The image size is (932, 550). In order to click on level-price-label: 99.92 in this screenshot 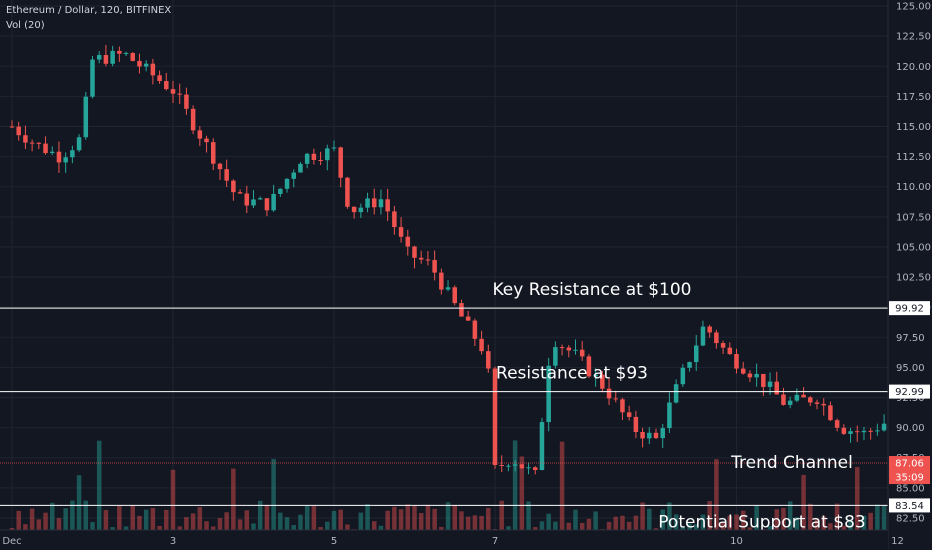, I will do `click(909, 309)`.